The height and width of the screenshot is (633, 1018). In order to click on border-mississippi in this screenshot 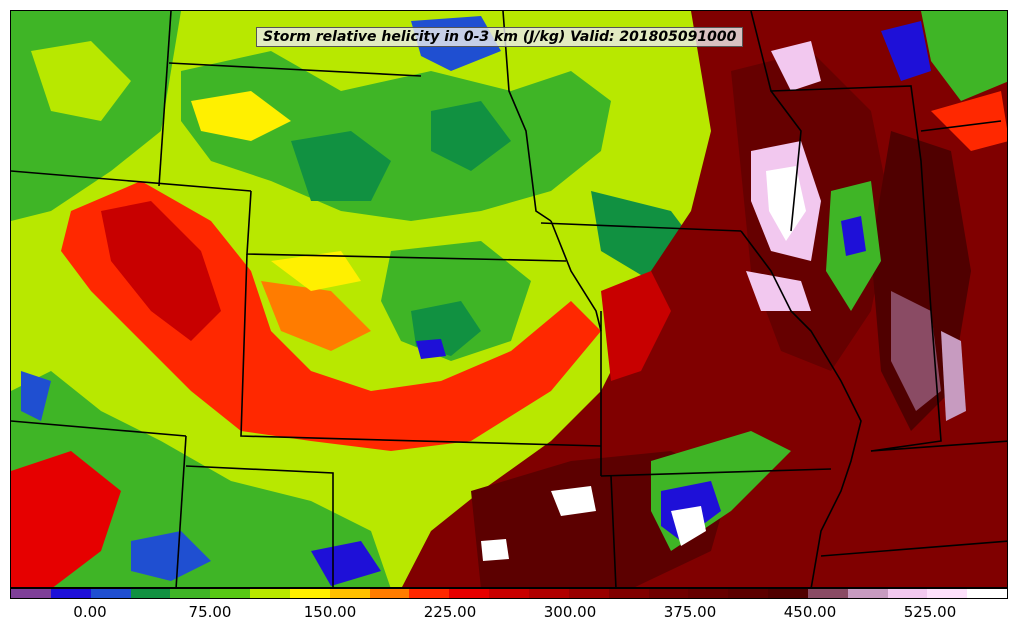, I will do `click(801, 408)`.